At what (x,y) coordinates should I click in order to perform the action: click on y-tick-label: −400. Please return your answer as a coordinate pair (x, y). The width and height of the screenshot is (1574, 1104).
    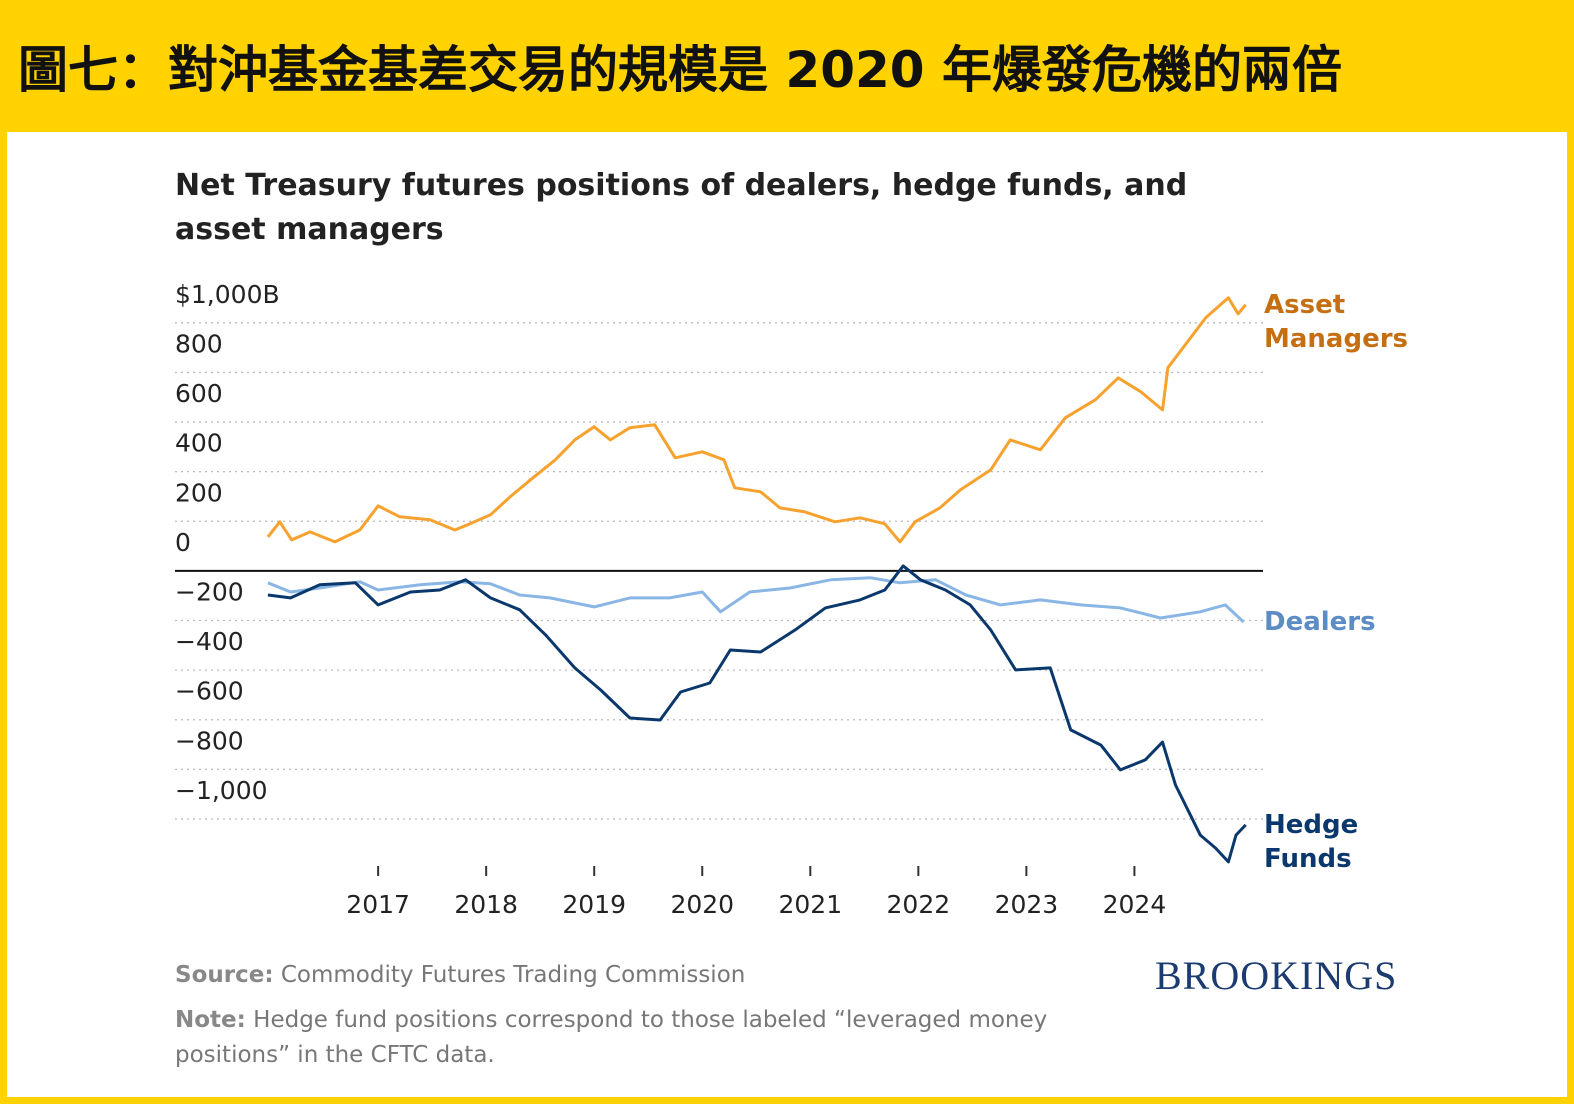
    Looking at the image, I should click on (209, 641).